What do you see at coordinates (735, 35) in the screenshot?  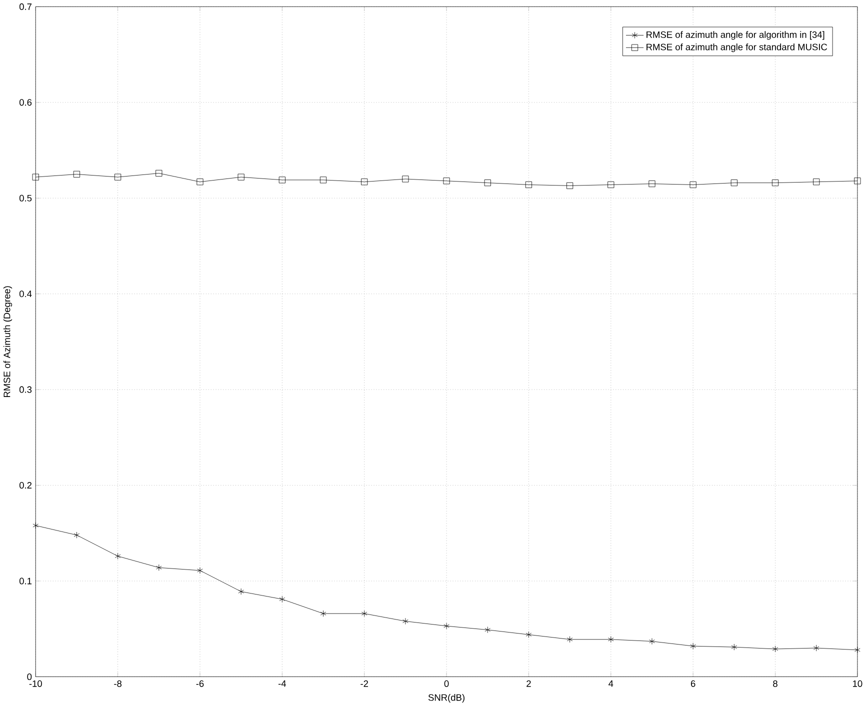 I see `legend-label: RMSE of azimuth angle for algorithm in [34]` at bounding box center [735, 35].